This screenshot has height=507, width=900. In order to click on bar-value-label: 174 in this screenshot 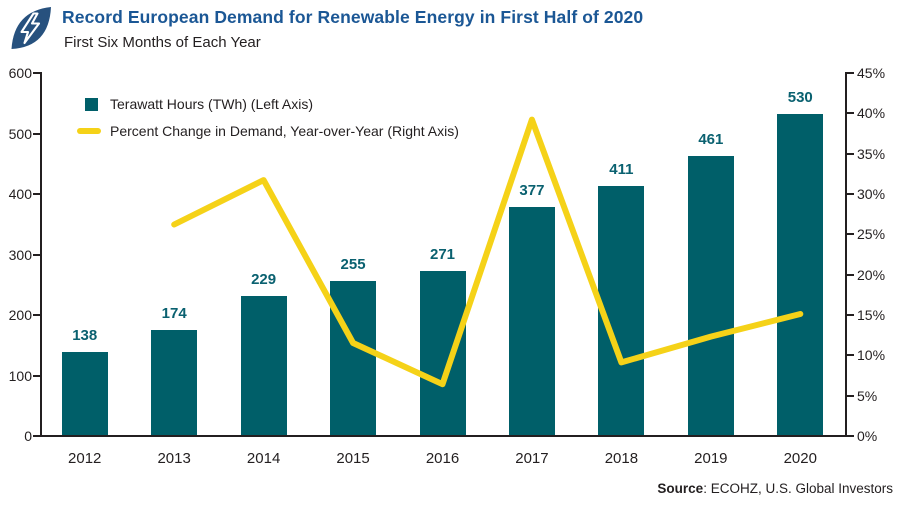, I will do `click(174, 313)`.